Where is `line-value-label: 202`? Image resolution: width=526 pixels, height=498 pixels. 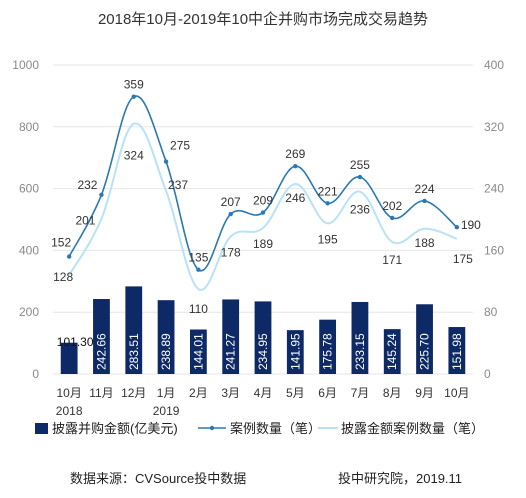
line-value-label: 202 is located at coordinates (392, 206).